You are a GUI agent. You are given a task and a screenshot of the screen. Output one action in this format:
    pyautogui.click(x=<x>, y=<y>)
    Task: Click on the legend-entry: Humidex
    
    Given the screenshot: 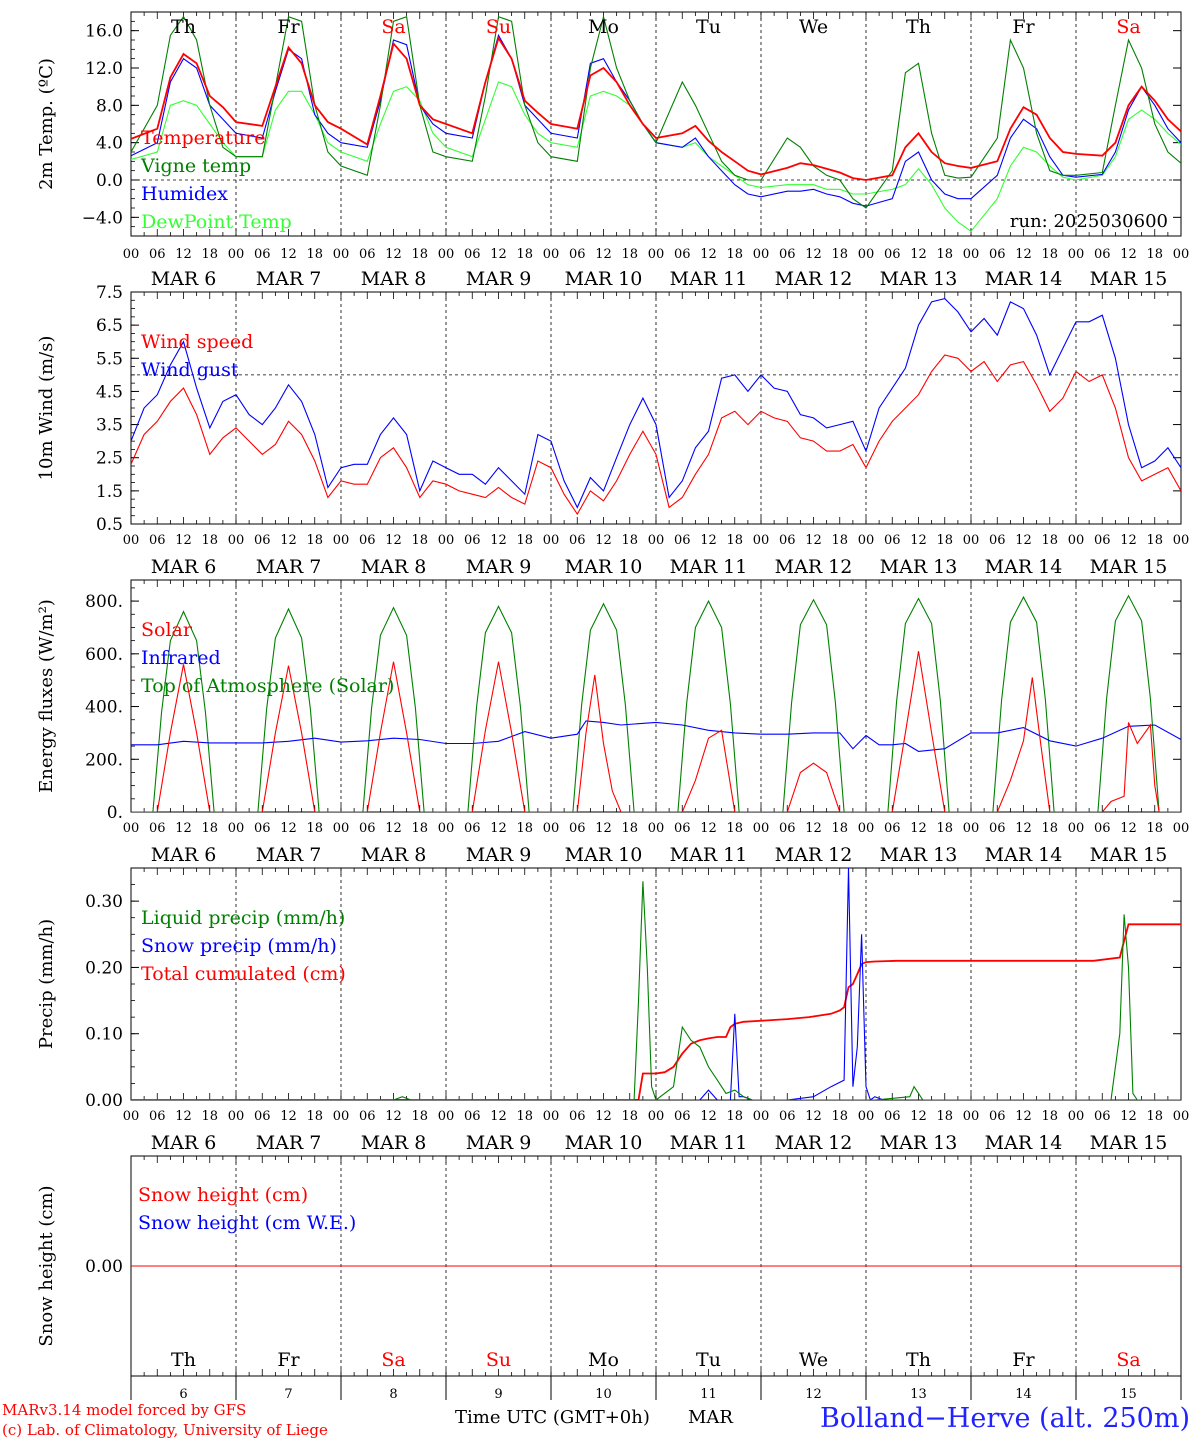 What is the action you would take?
    pyautogui.click(x=184, y=194)
    